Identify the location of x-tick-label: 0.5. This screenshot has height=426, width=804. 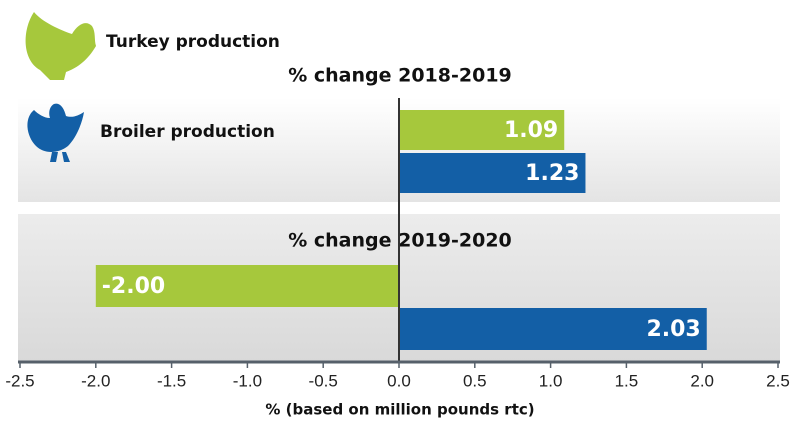
(475, 380).